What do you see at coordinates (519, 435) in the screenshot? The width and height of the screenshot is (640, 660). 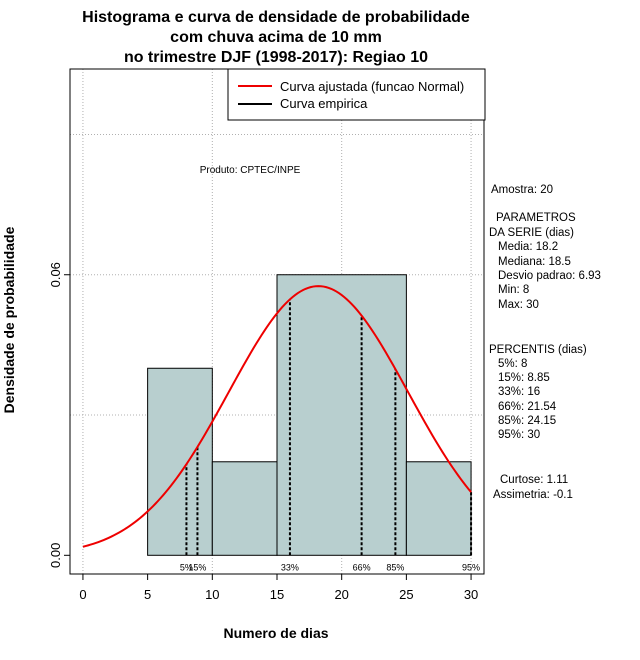 I see `pct-95: 95%: 30` at bounding box center [519, 435].